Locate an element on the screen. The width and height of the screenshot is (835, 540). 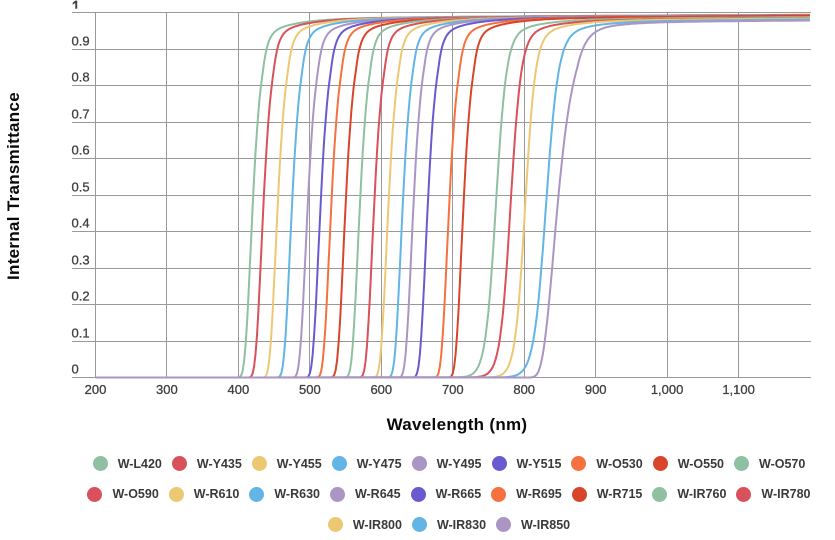
svg-text: 900 is located at coordinates (596, 389).